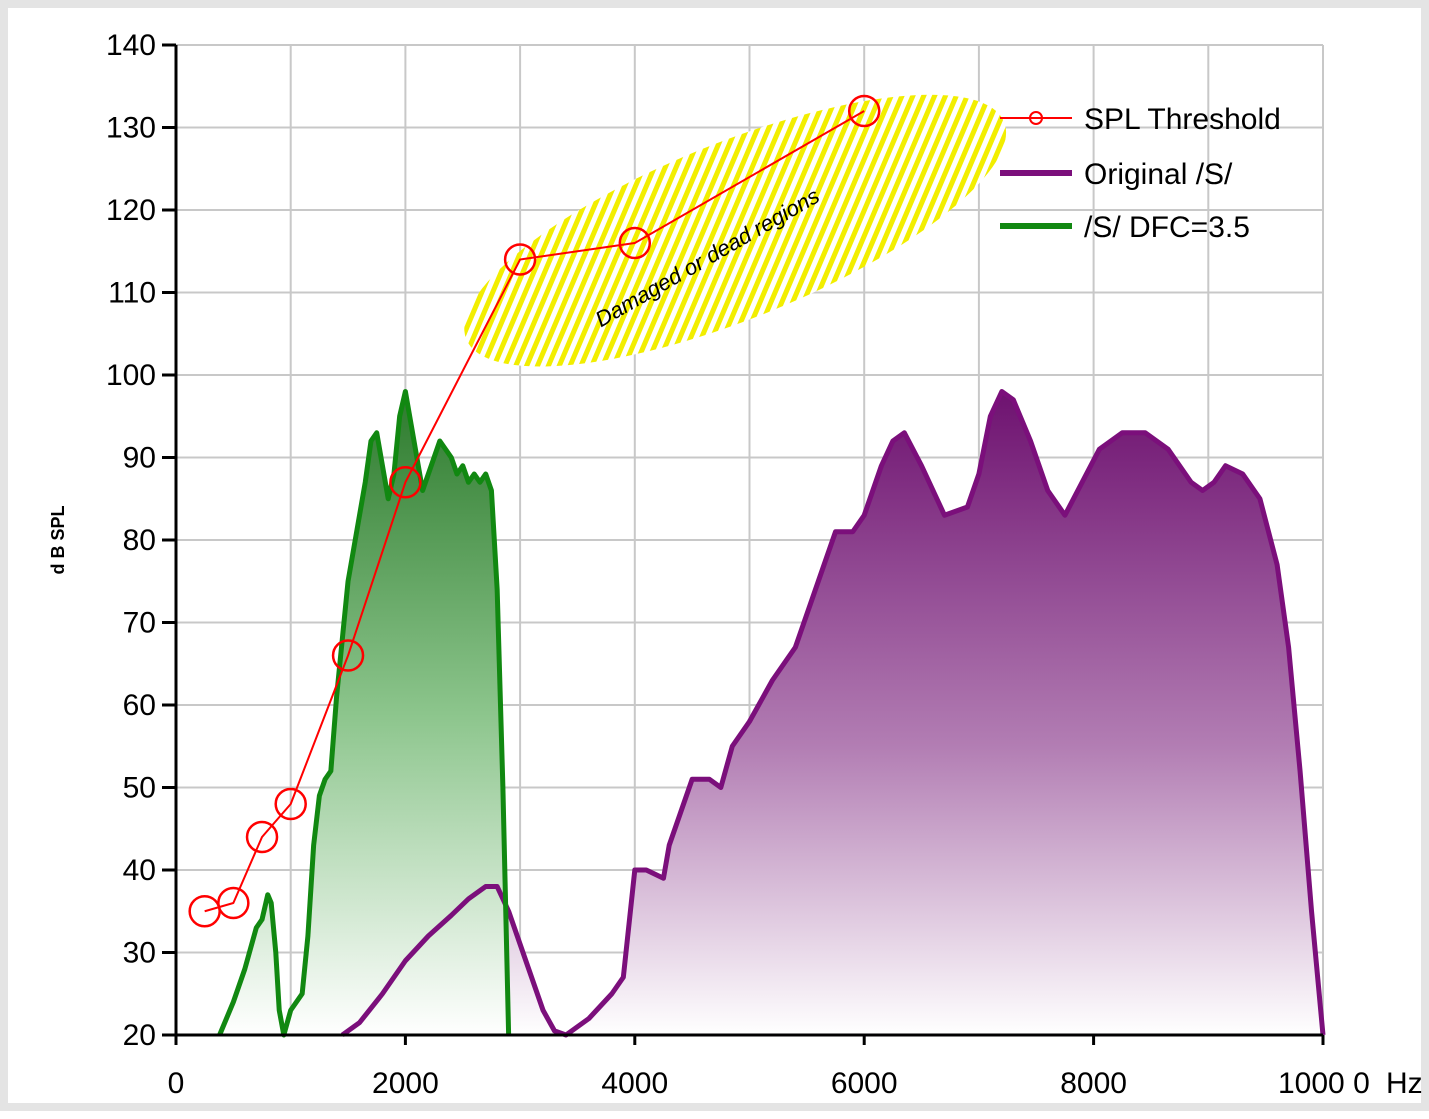  What do you see at coordinates (864, 1083) in the screenshot?
I see `x-tick-label: 6000` at bounding box center [864, 1083].